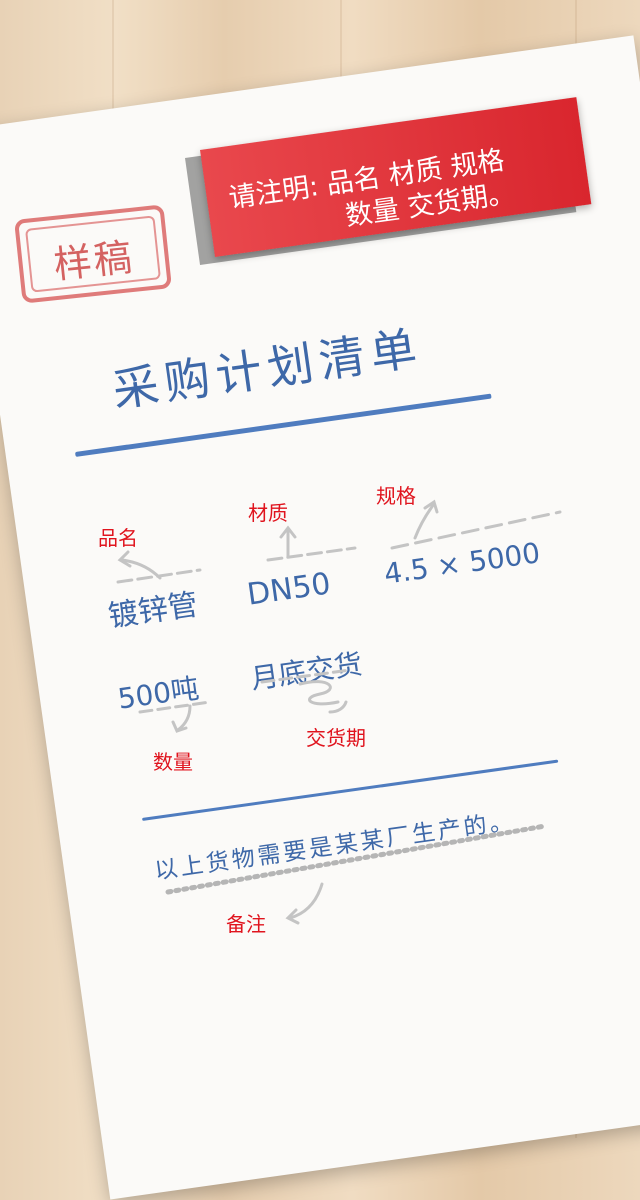  What do you see at coordinates (179, 726) in the screenshot?
I see `quantity-arrowhead` at bounding box center [179, 726].